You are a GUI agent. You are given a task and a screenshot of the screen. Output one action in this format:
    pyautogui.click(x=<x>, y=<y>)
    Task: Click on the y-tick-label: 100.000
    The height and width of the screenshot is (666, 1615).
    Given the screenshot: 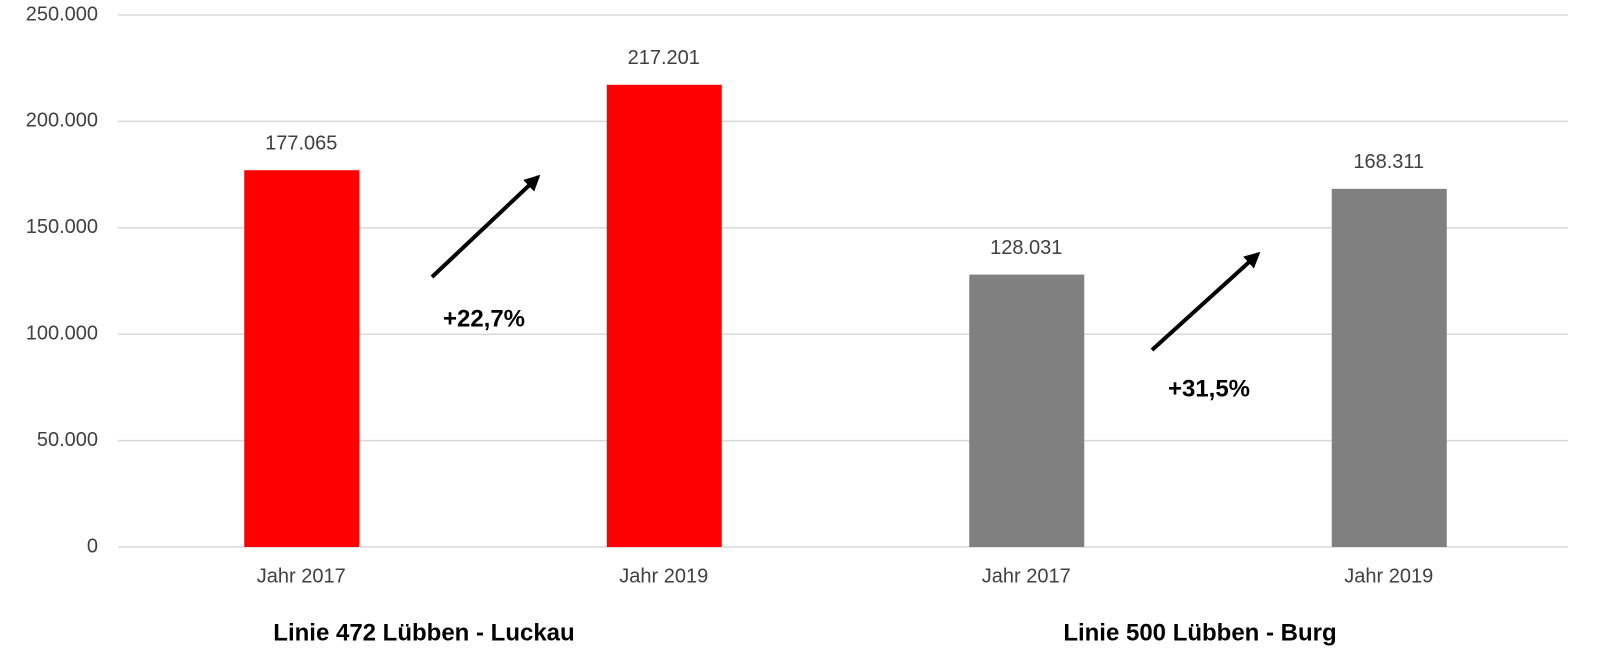 What is the action you would take?
    pyautogui.click(x=62, y=333)
    